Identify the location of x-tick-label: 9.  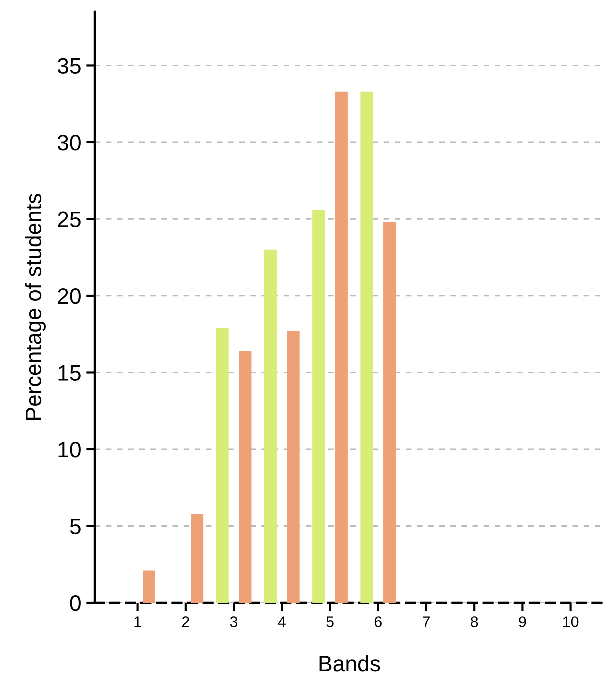
(522, 622).